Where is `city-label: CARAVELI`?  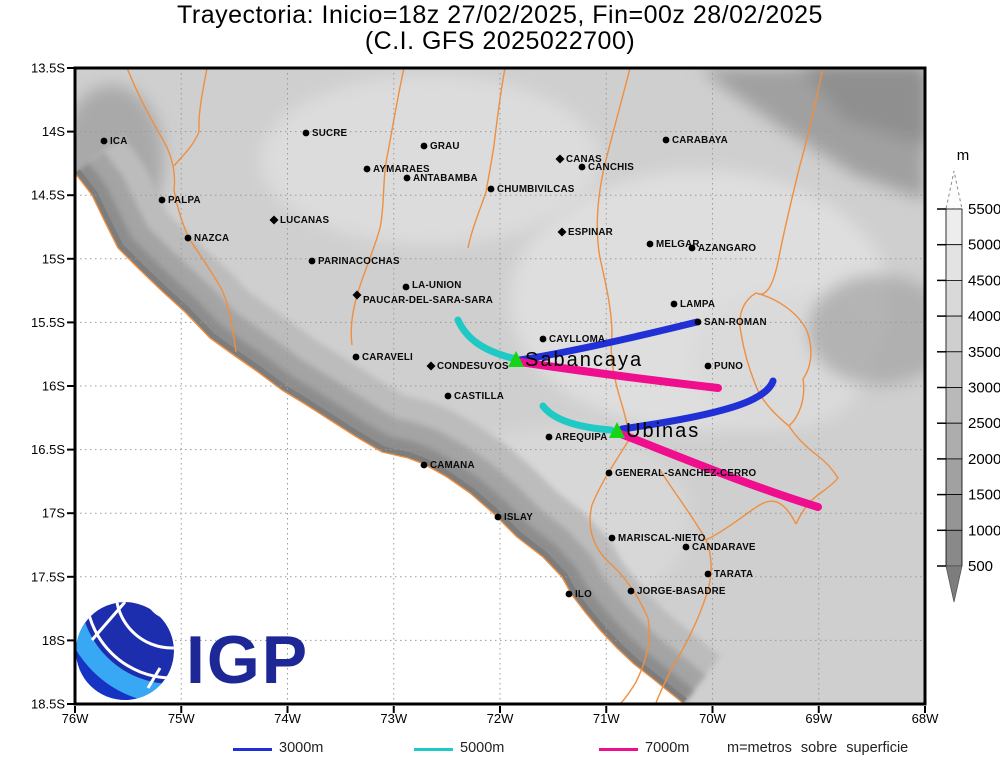
city-label: CARAVELI is located at coordinates (387, 357).